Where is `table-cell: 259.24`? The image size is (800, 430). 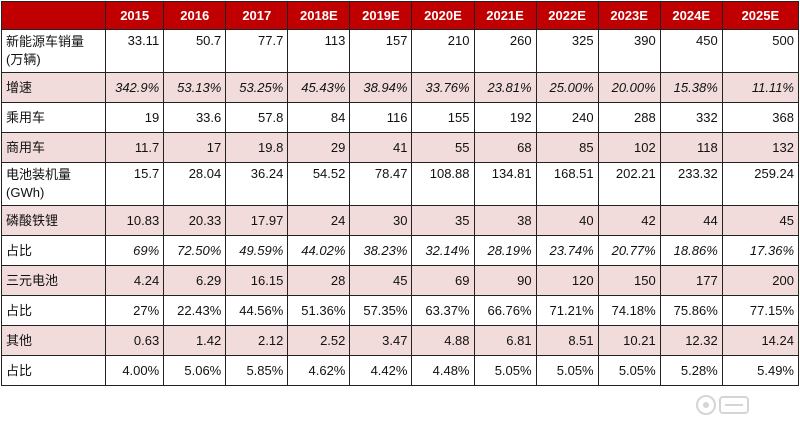 table-cell: 259.24 is located at coordinates (760, 184).